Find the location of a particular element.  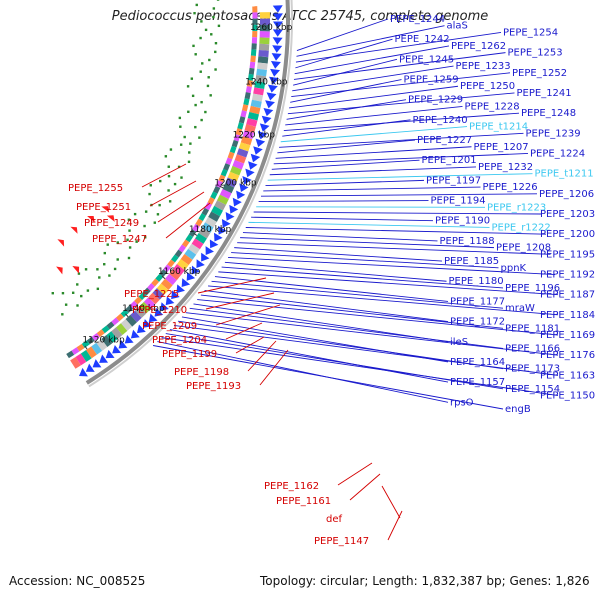

gene-label: PEPE_1255 is located at coordinates (95, 188).